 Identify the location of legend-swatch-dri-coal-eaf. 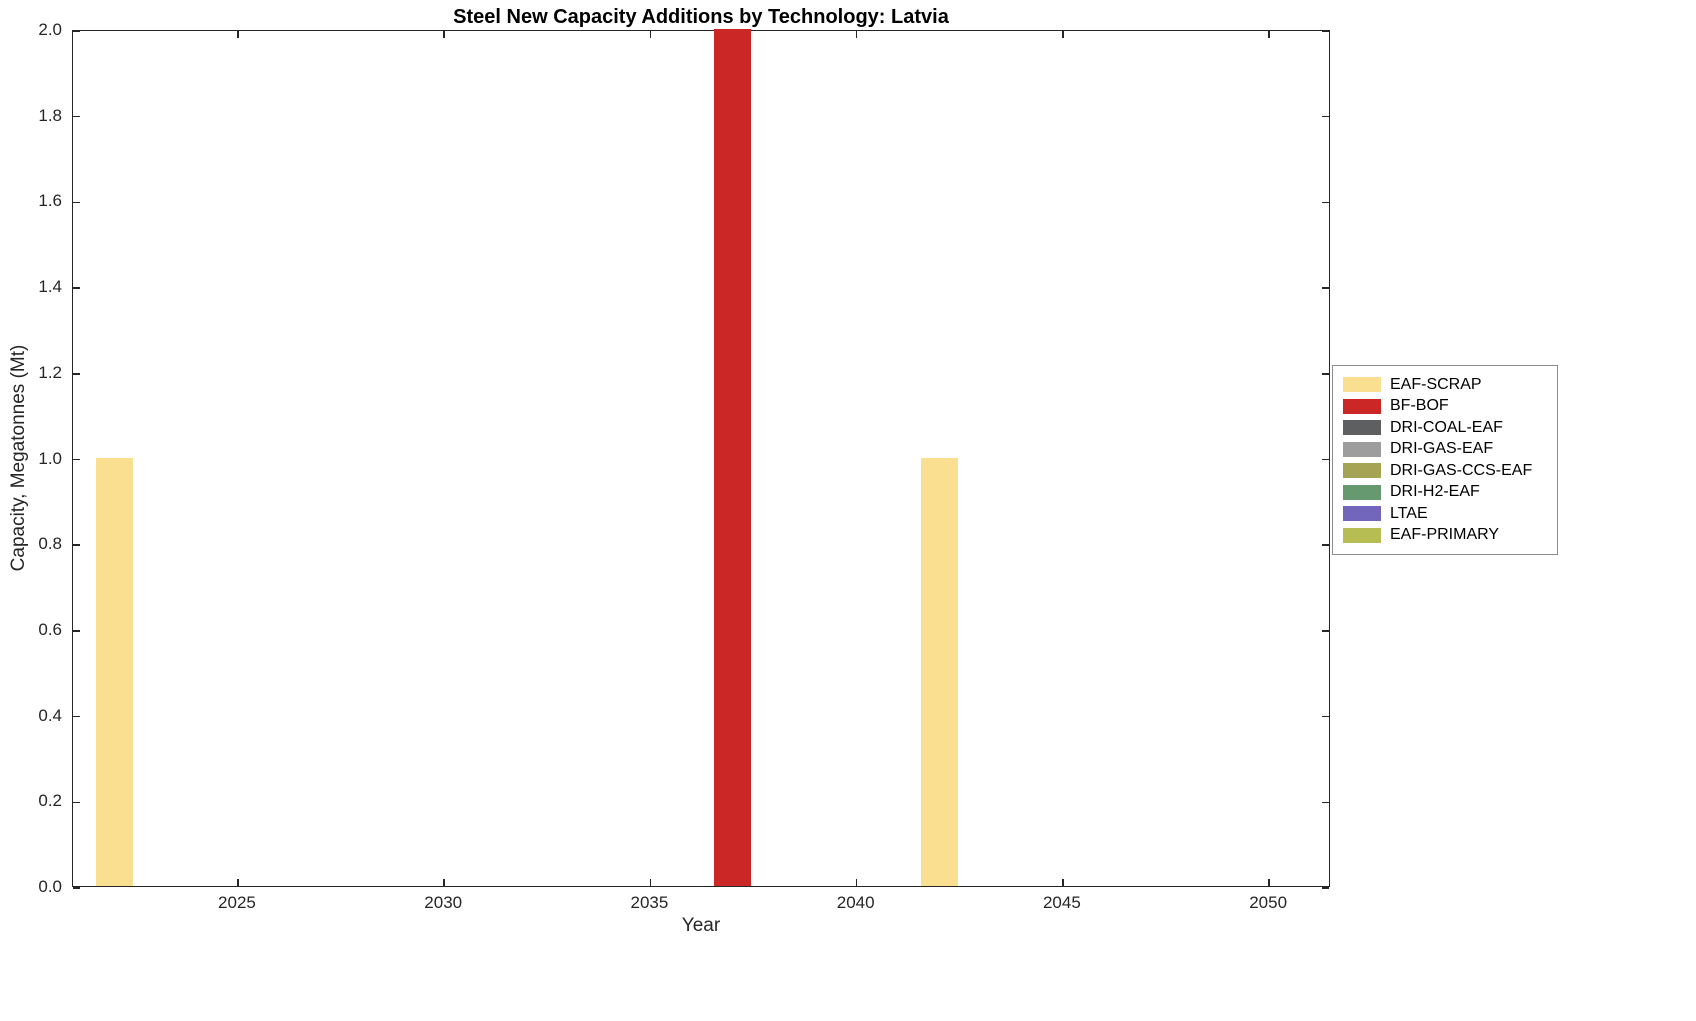
(1362, 428).